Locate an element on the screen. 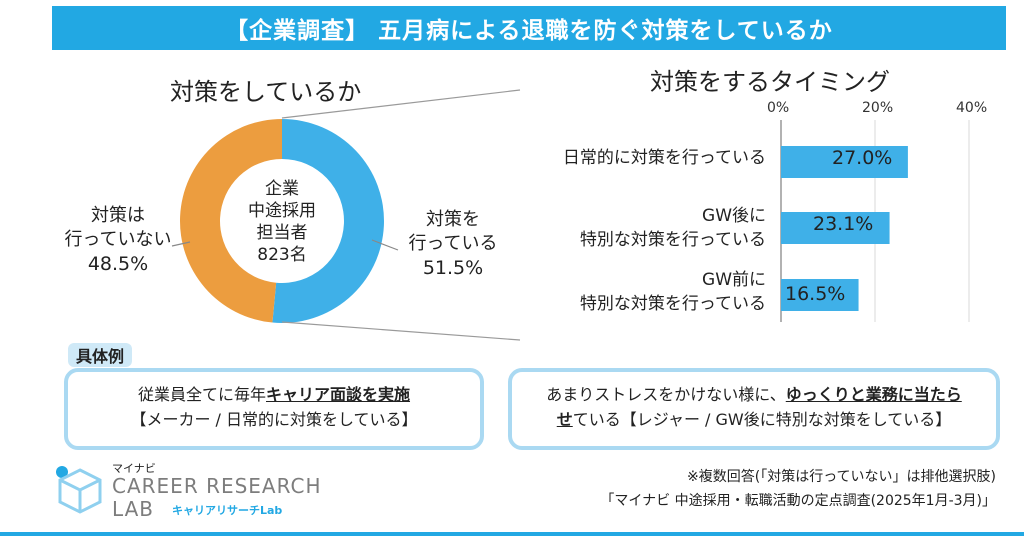  bottom-accent-line is located at coordinates (512, 534).